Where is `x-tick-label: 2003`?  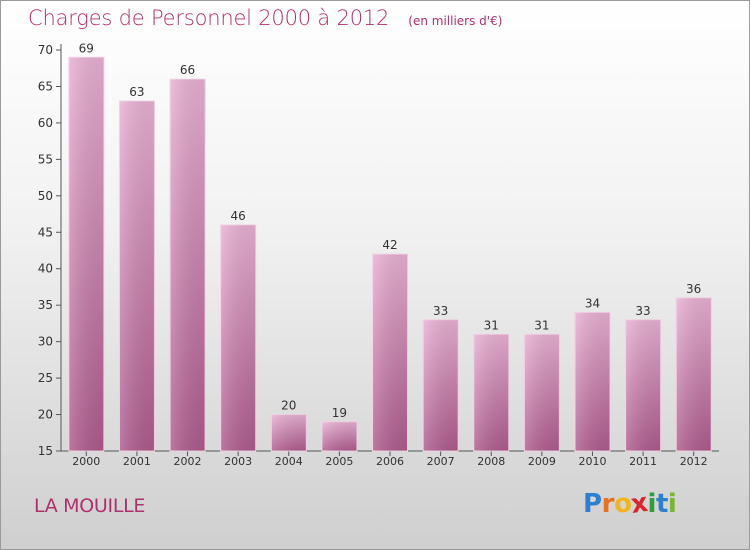 x-tick-label: 2003 is located at coordinates (238, 461).